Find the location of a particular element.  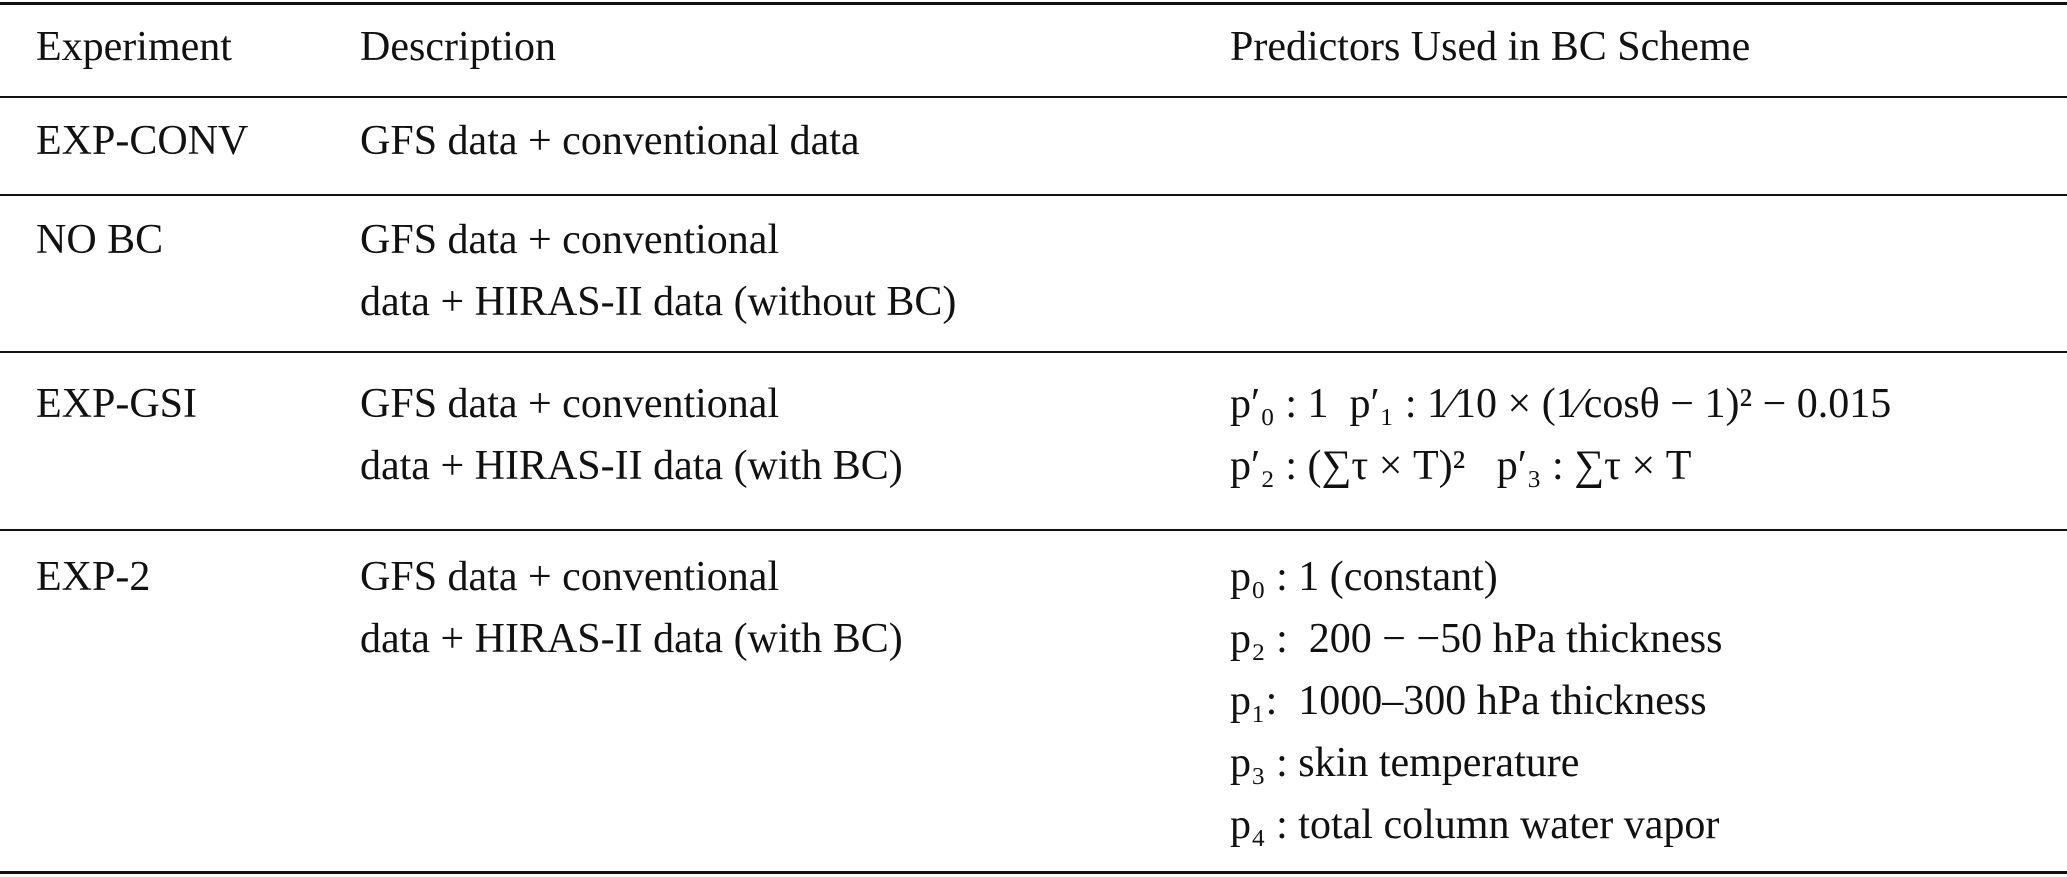

bottom-rule is located at coordinates (1033, 872).